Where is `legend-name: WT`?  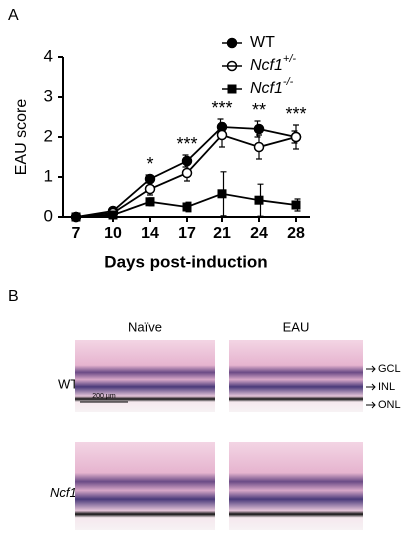 legend-name: WT is located at coordinates (262, 42).